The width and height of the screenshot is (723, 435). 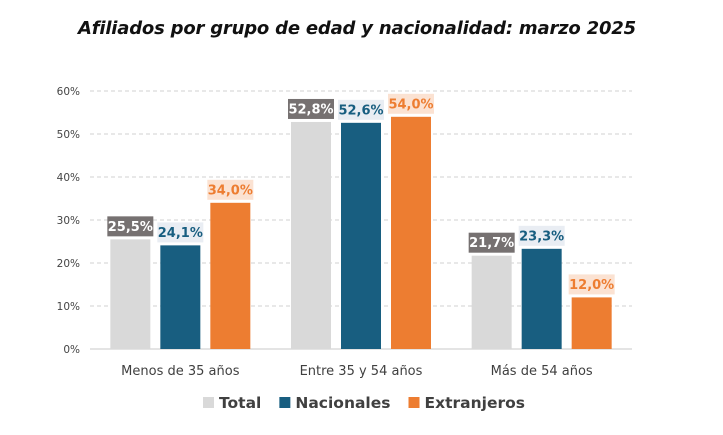 I want to click on legend-swatch-total, so click(x=208, y=402).